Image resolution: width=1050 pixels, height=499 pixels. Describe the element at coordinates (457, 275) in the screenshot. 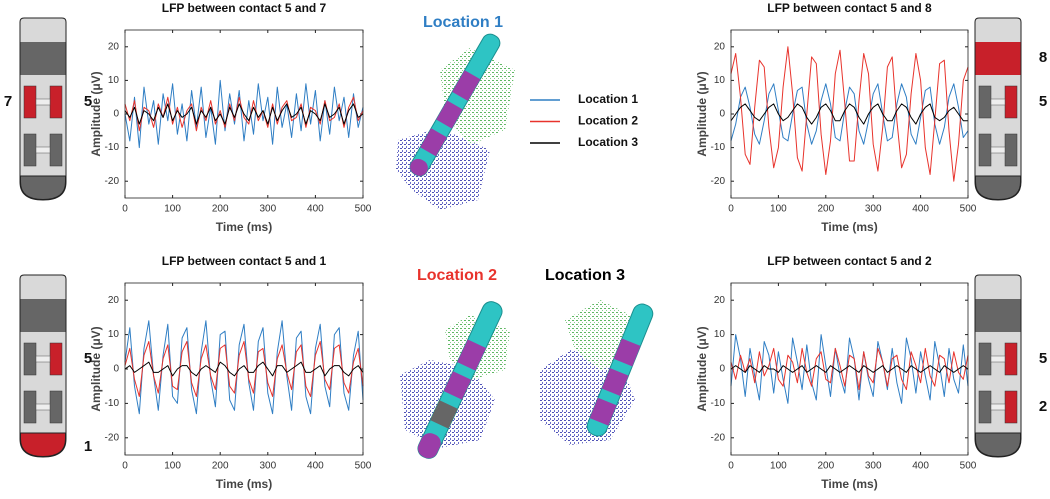

I see `location-label: Location 2` at that location.